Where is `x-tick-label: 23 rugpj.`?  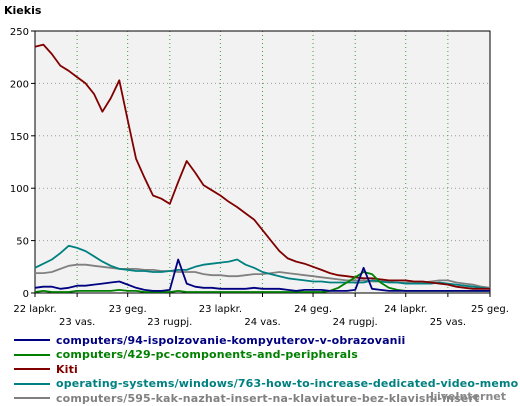 x-tick-label: 23 rugpj. is located at coordinates (169, 322).